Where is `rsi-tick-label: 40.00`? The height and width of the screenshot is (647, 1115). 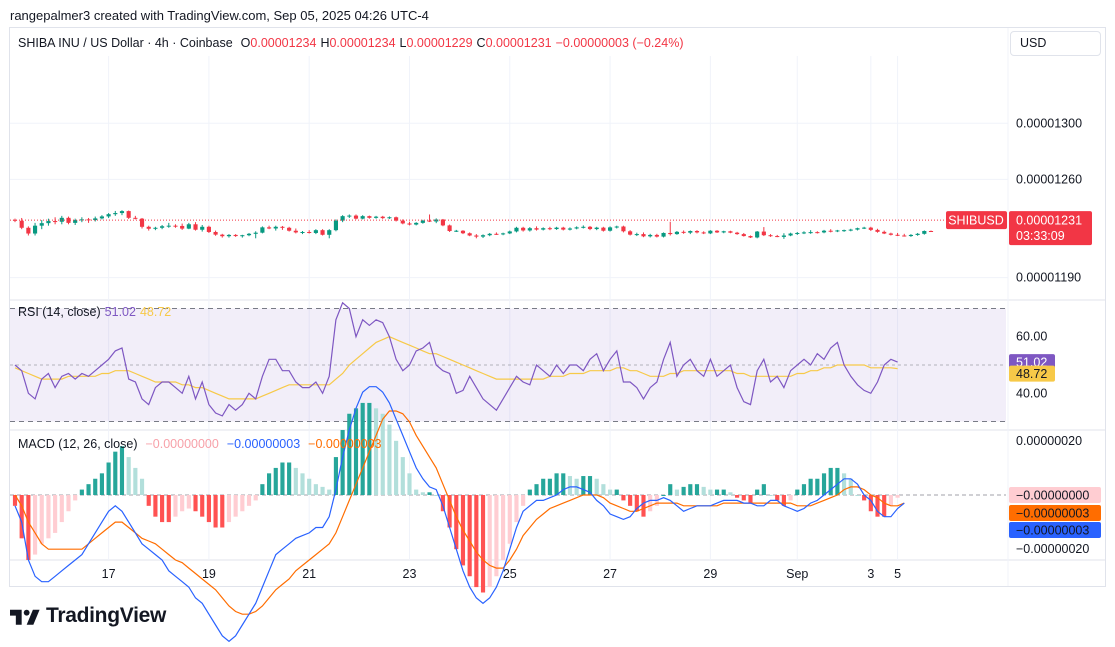 rsi-tick-label: 40.00 is located at coordinates (1031, 393).